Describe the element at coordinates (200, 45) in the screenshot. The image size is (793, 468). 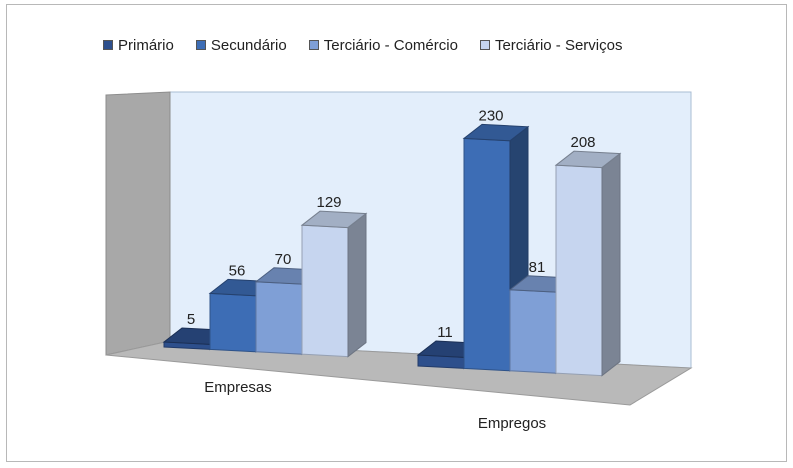
I see `legend-swatch-secundario` at that location.